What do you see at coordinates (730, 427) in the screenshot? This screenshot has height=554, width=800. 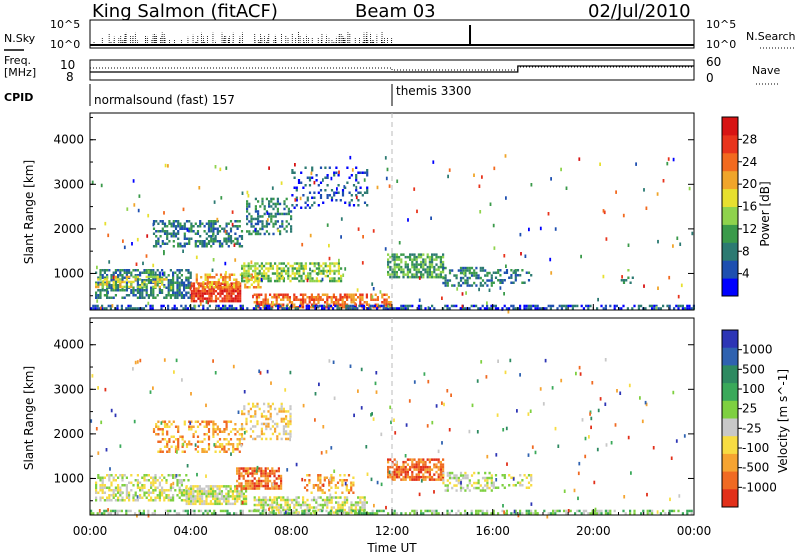 I see `colorbar-swatch` at bounding box center [730, 427].